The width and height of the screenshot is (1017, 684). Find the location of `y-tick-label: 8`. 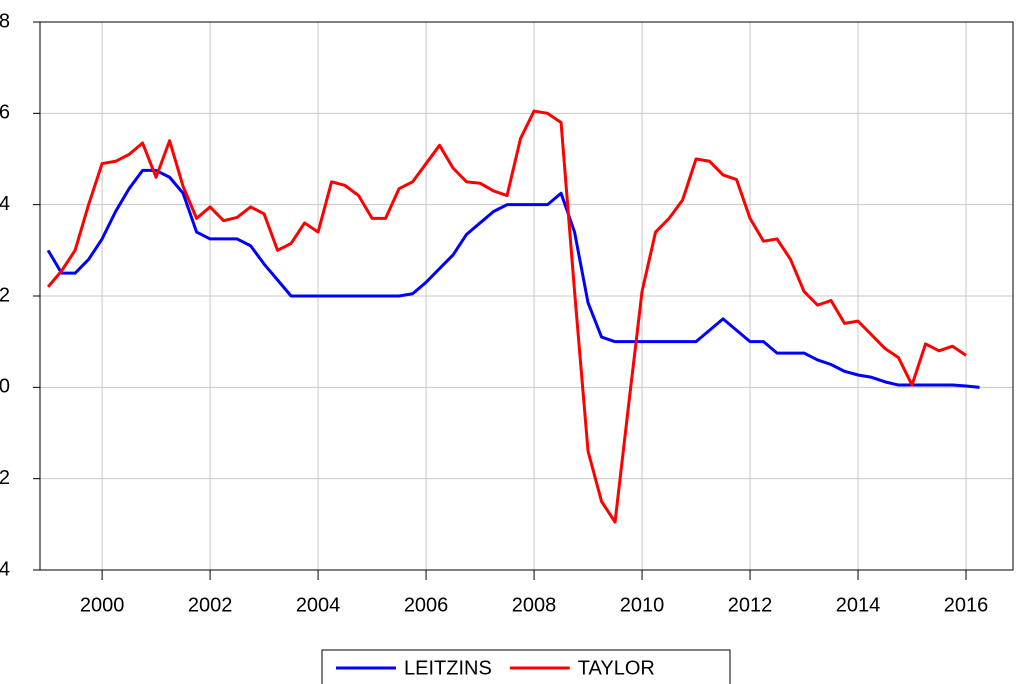

y-tick-label: 8 is located at coordinates (5, 21).